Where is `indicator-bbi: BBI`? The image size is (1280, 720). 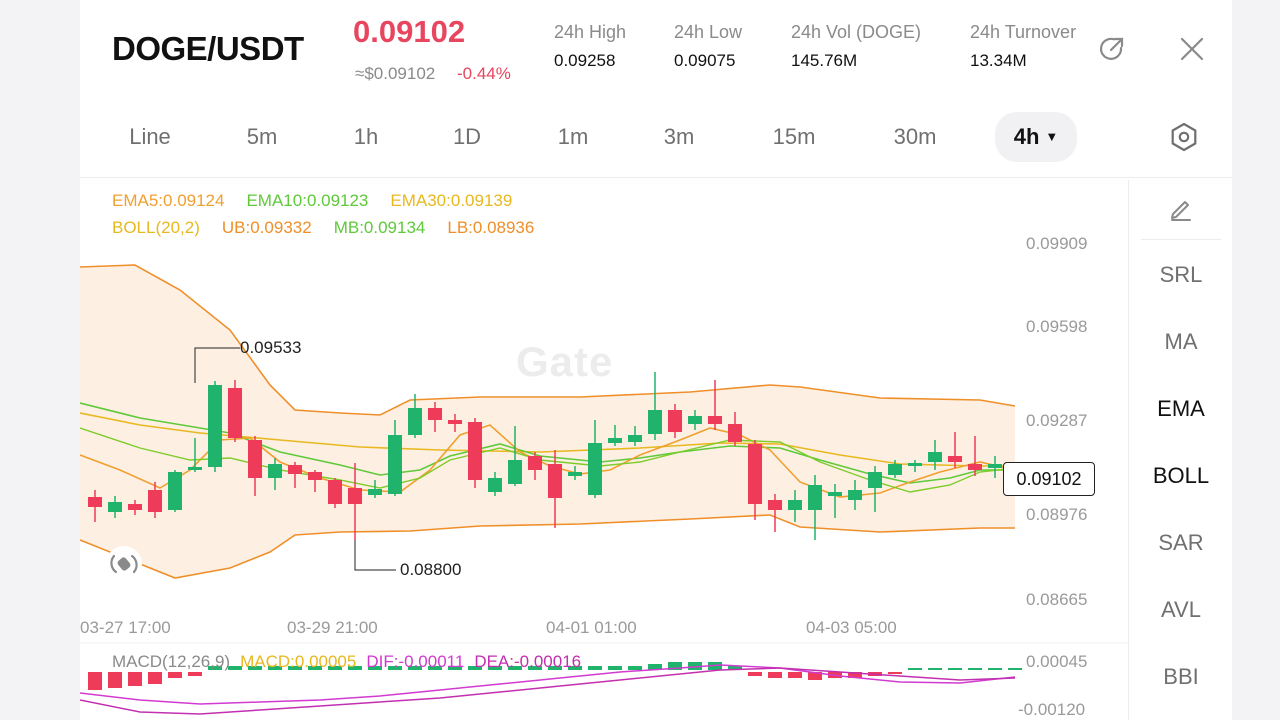 indicator-bbi: BBI is located at coordinates (1181, 676).